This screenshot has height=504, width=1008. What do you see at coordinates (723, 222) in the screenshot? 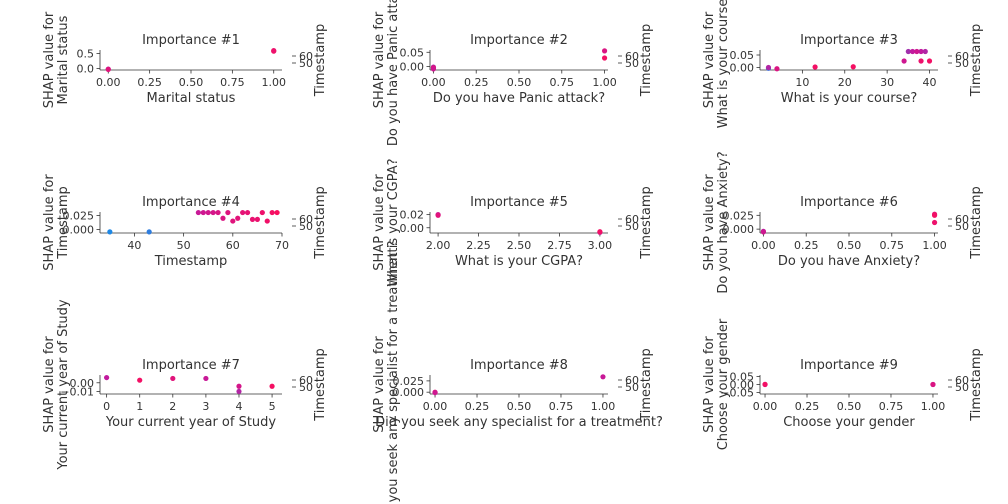
I see `y-axis-label-line2: Do you have Anxiety?` at bounding box center [723, 222].